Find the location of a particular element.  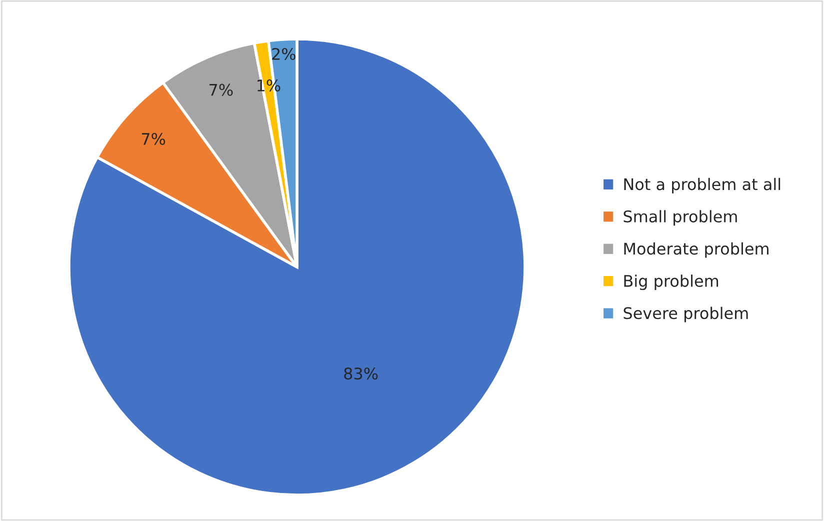

legend-label: Severe problem is located at coordinates (686, 314).